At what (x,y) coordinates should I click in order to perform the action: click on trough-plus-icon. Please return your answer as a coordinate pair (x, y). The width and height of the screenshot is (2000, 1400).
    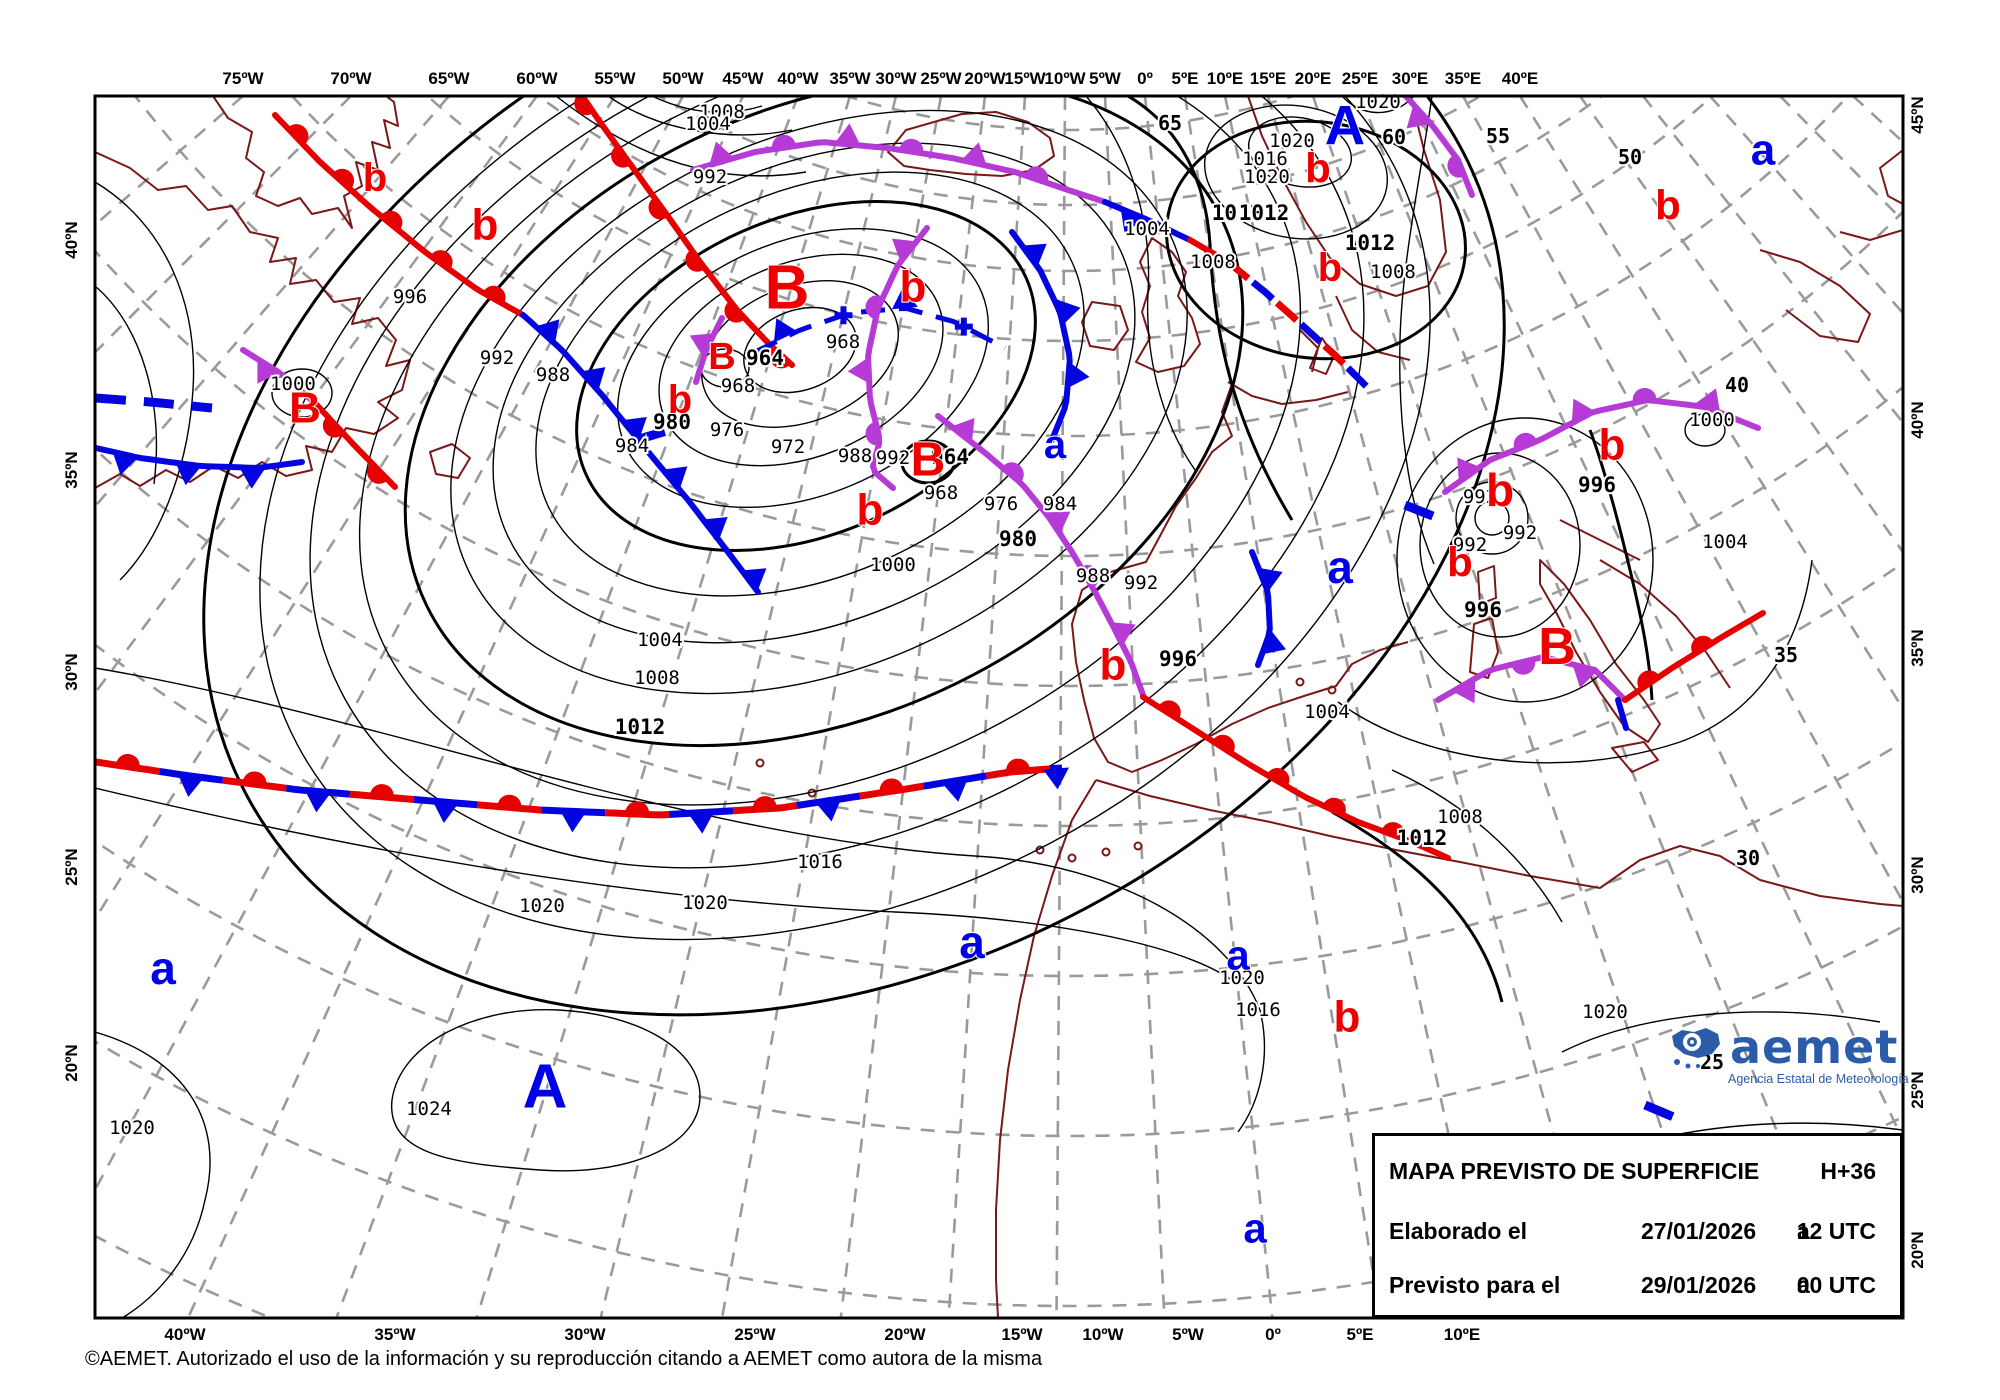
    Looking at the image, I should click on (963, 326).